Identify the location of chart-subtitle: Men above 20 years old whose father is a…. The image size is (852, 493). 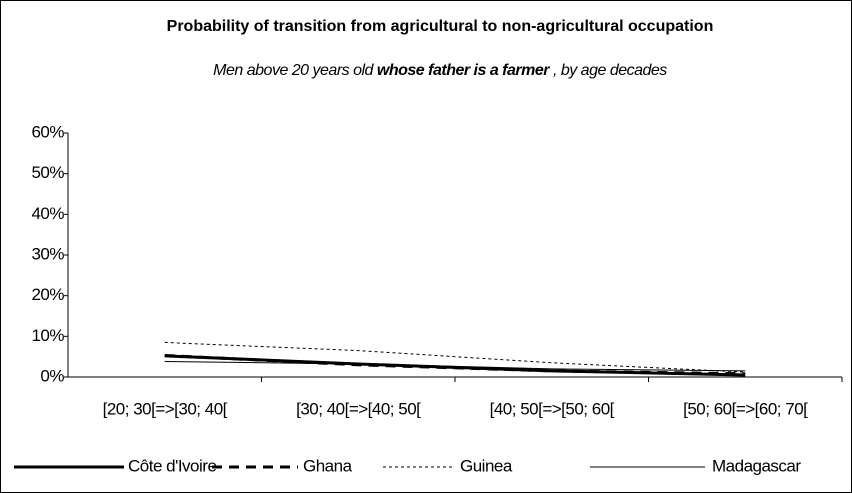
(440, 71).